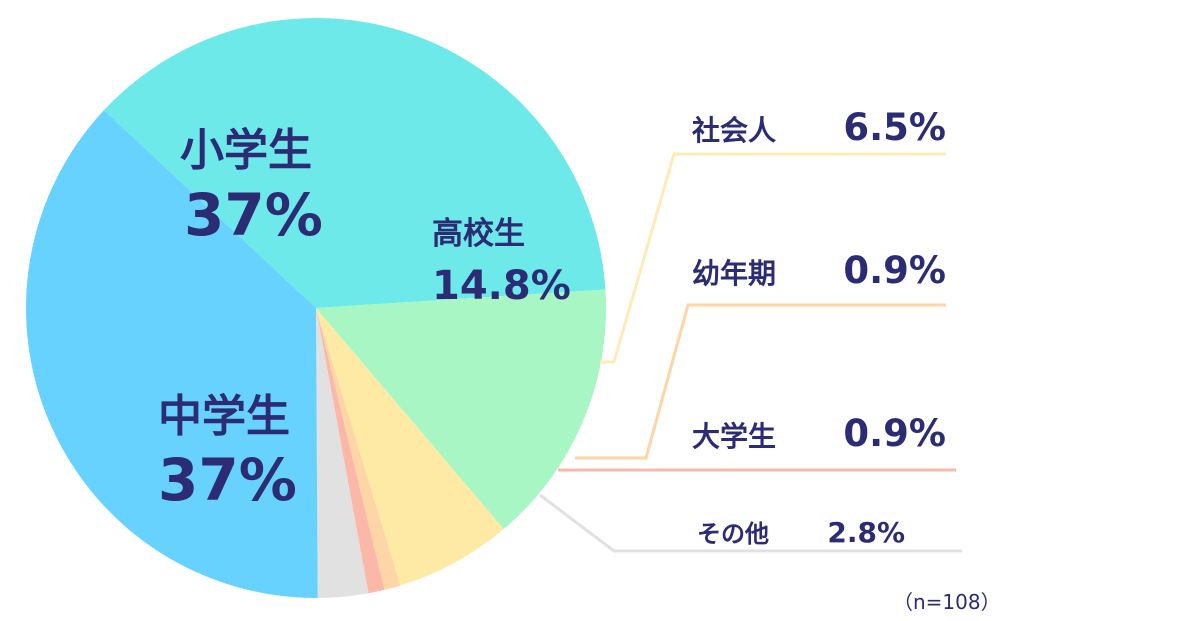 The width and height of the screenshot is (1200, 621). I want to click on slice-label-3: 社会人, so click(734, 130).